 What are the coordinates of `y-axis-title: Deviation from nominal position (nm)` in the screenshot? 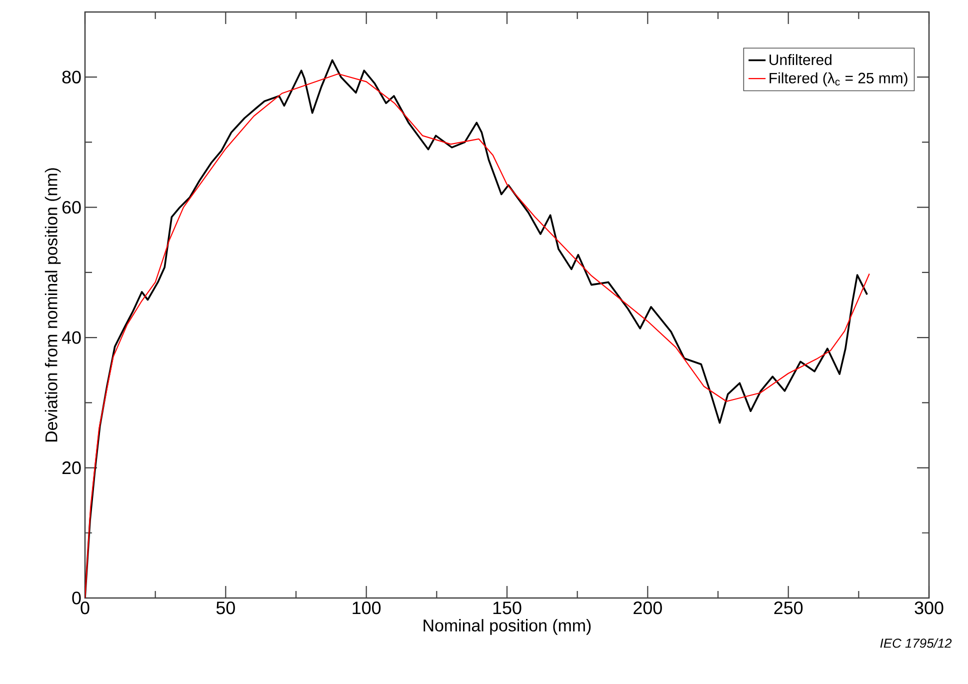 It's located at (52, 305).